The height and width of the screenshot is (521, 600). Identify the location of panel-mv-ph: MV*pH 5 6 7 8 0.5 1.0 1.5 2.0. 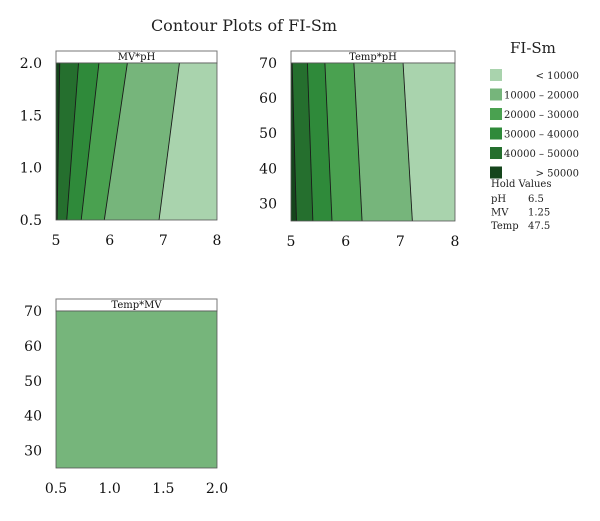
(121, 149).